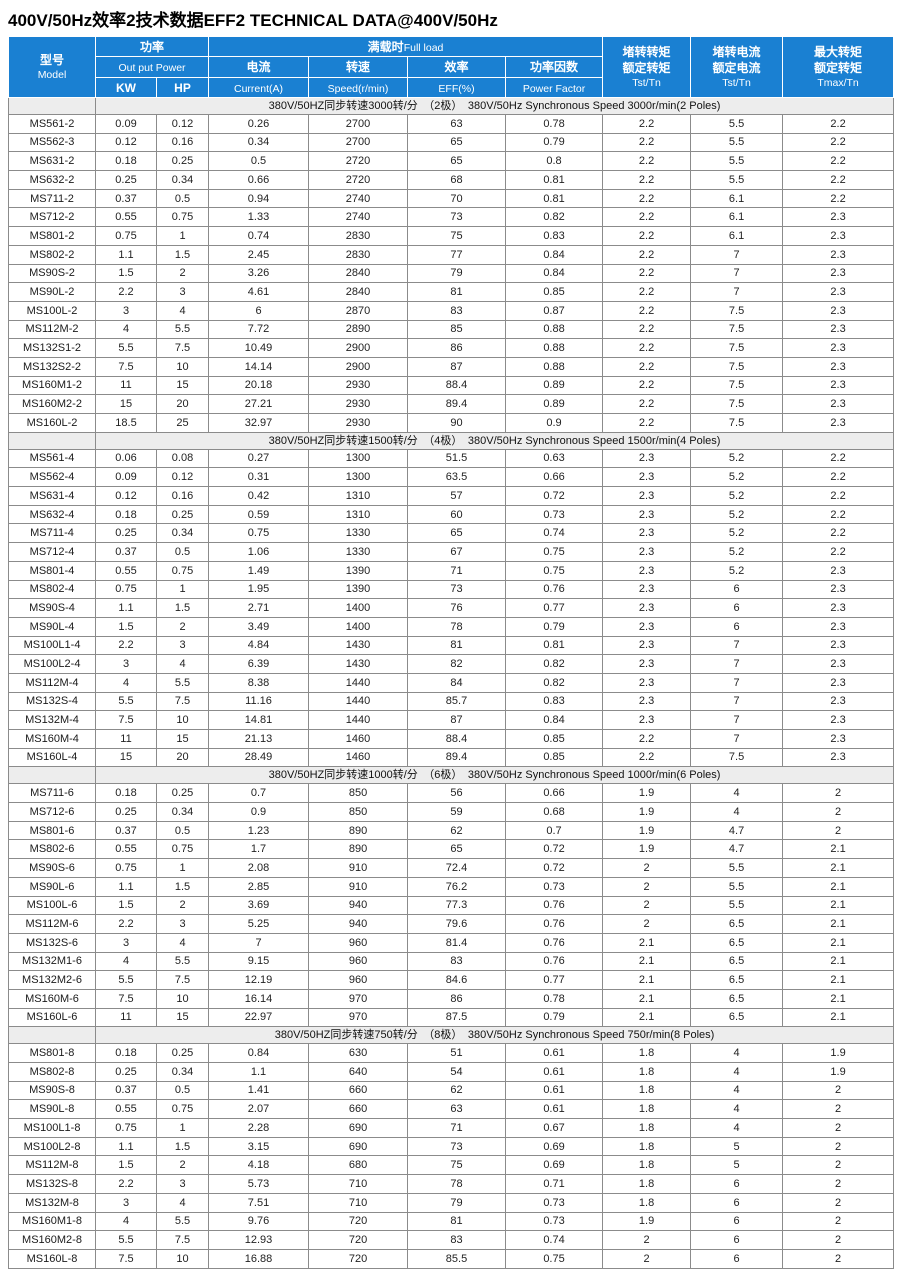  I want to click on model-cell: MS132M-4, so click(52, 720).